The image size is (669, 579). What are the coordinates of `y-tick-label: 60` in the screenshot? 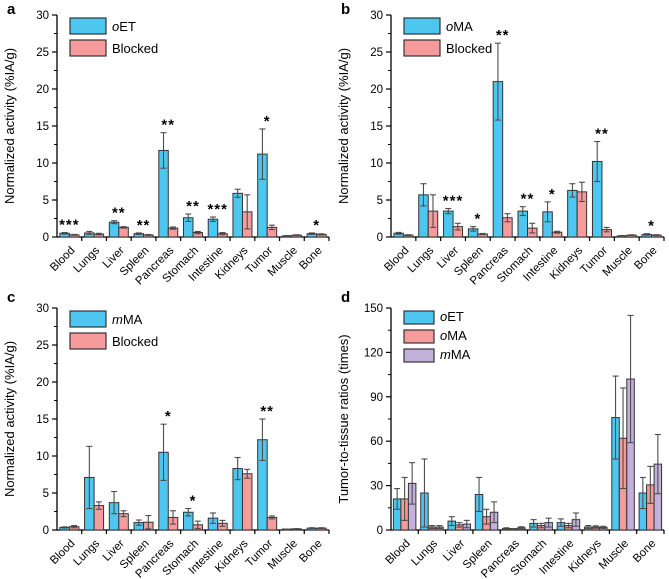 It's located at (376, 442).